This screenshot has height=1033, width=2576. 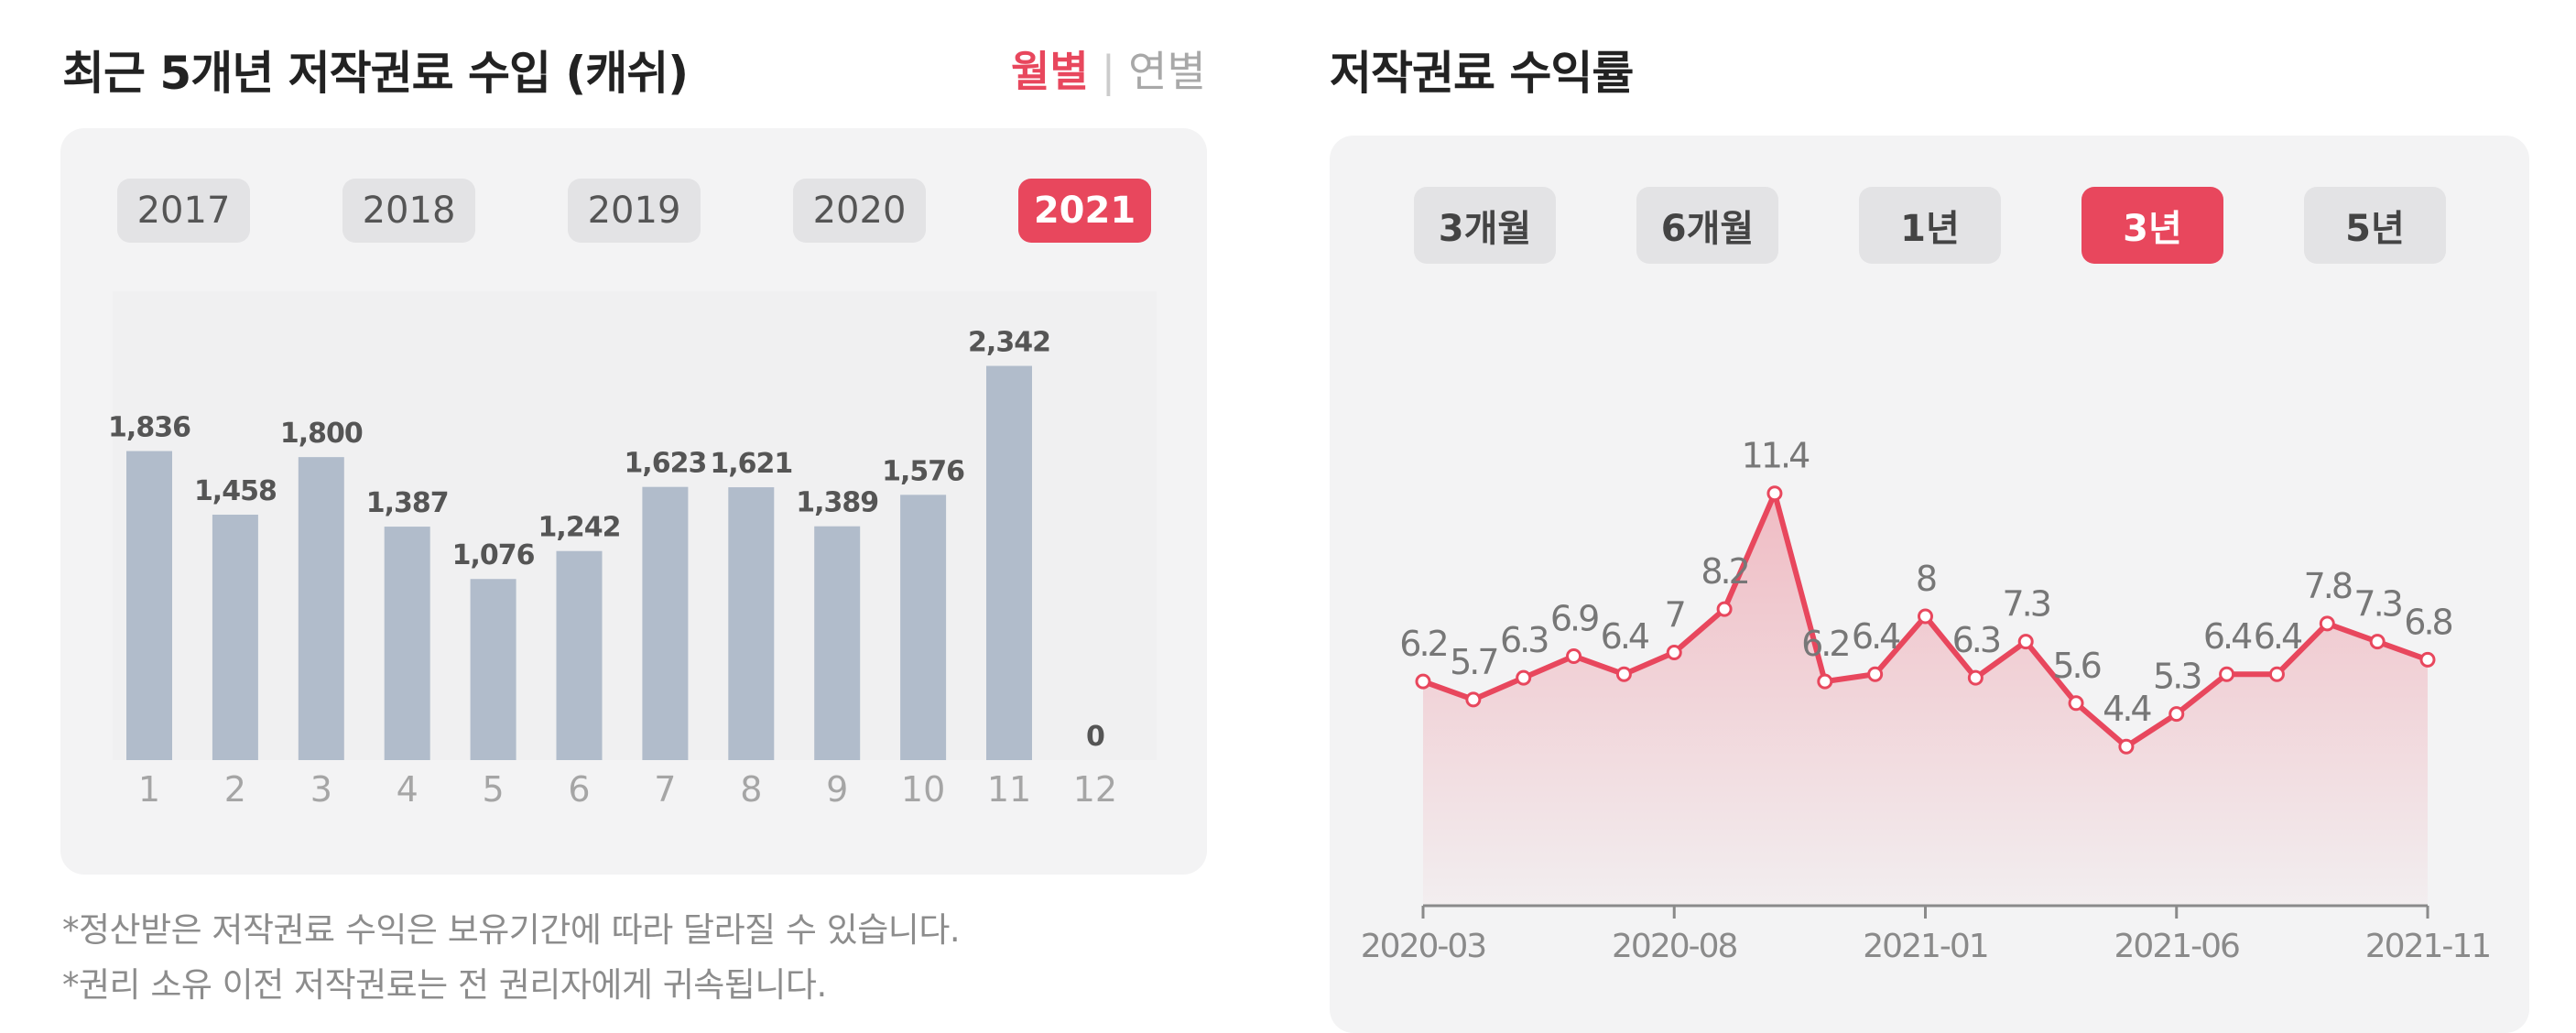 What do you see at coordinates (579, 528) in the screenshot?
I see `bar-value-label: 1,242` at bounding box center [579, 528].